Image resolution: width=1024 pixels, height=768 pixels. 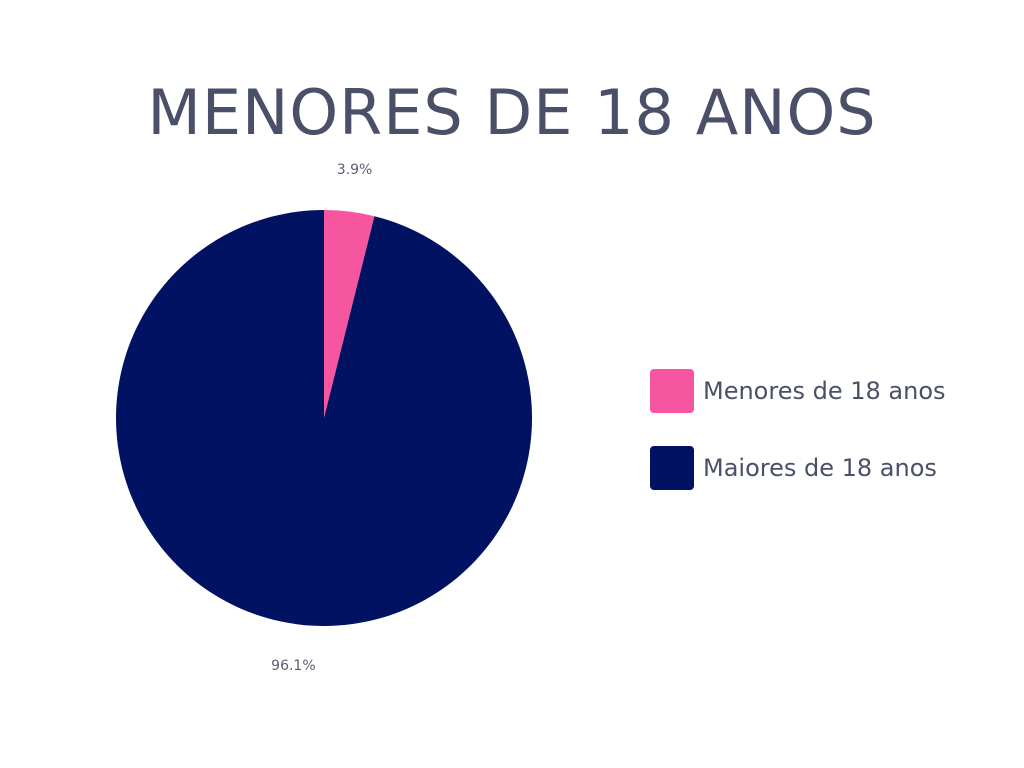 I want to click on slice-label-menores: 3.9%, so click(x=355, y=170).